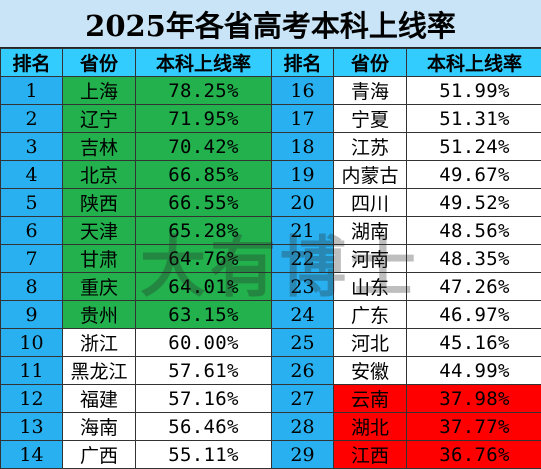 The image size is (541, 469). What do you see at coordinates (370, 119) in the screenshot?
I see `province-cell: 宁夏` at bounding box center [370, 119].